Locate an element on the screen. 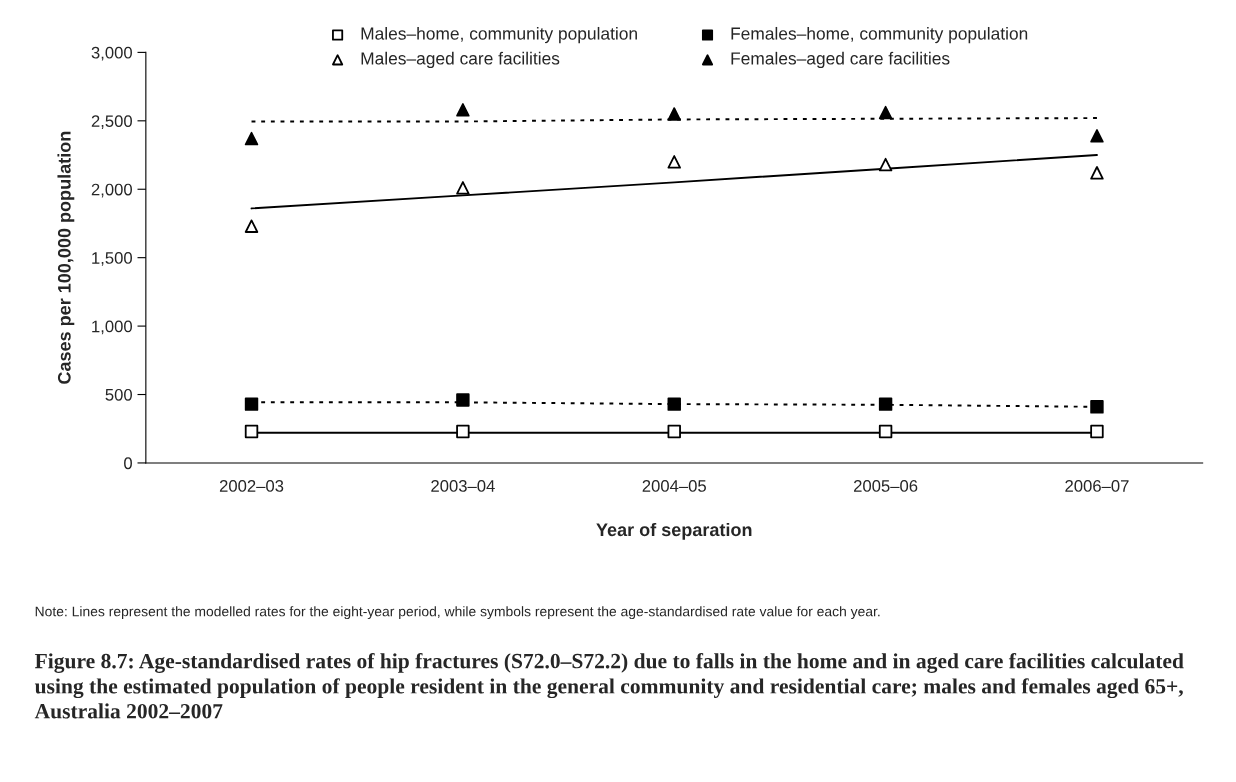 The height and width of the screenshot is (782, 1236). text: Note: Lines represent the modelled rates for the eight-year period, while symbols represent the age-standardised rate value for each year. is located at coordinates (457, 613).